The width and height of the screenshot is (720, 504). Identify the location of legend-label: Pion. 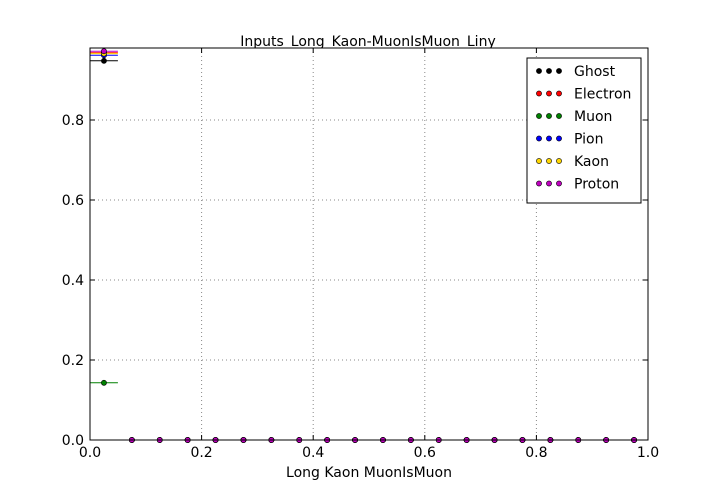
(588, 140).